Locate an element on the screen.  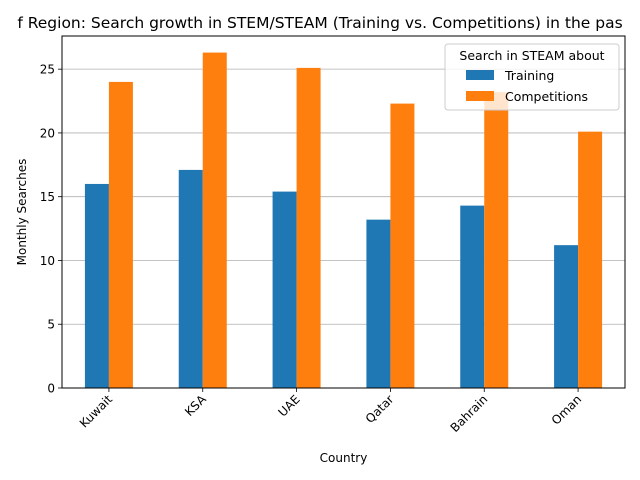
bar-training-oman is located at coordinates (566, 316).